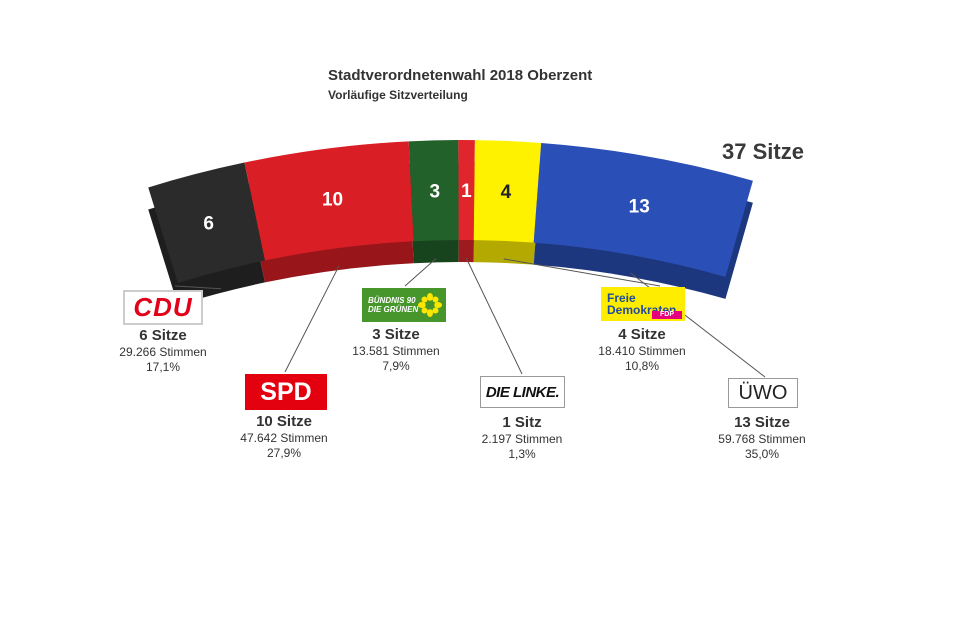  I want to click on gruene-votes: 13.581 Stimmen, so click(396, 351).